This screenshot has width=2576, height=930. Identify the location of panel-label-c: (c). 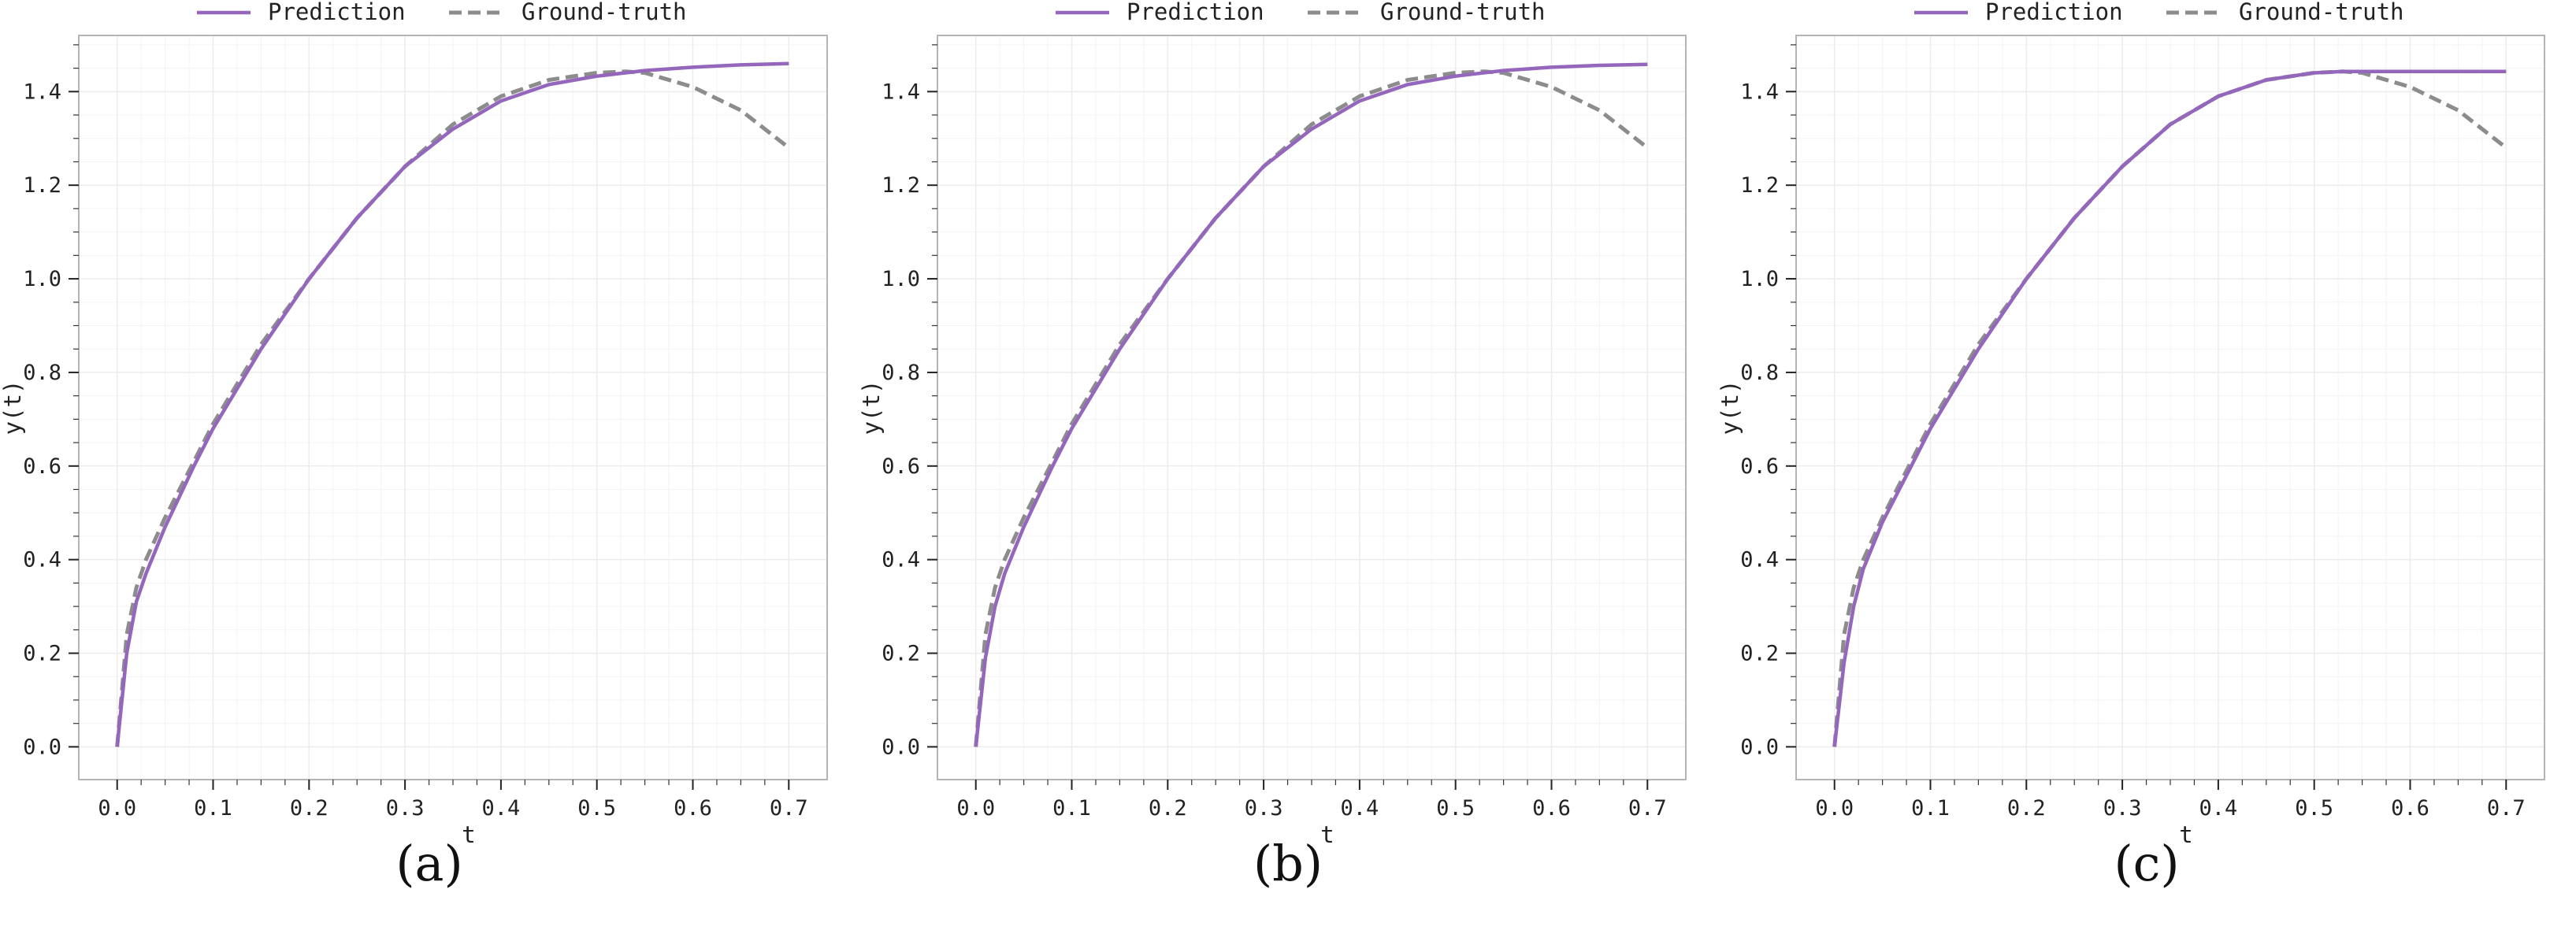
(2147, 863).